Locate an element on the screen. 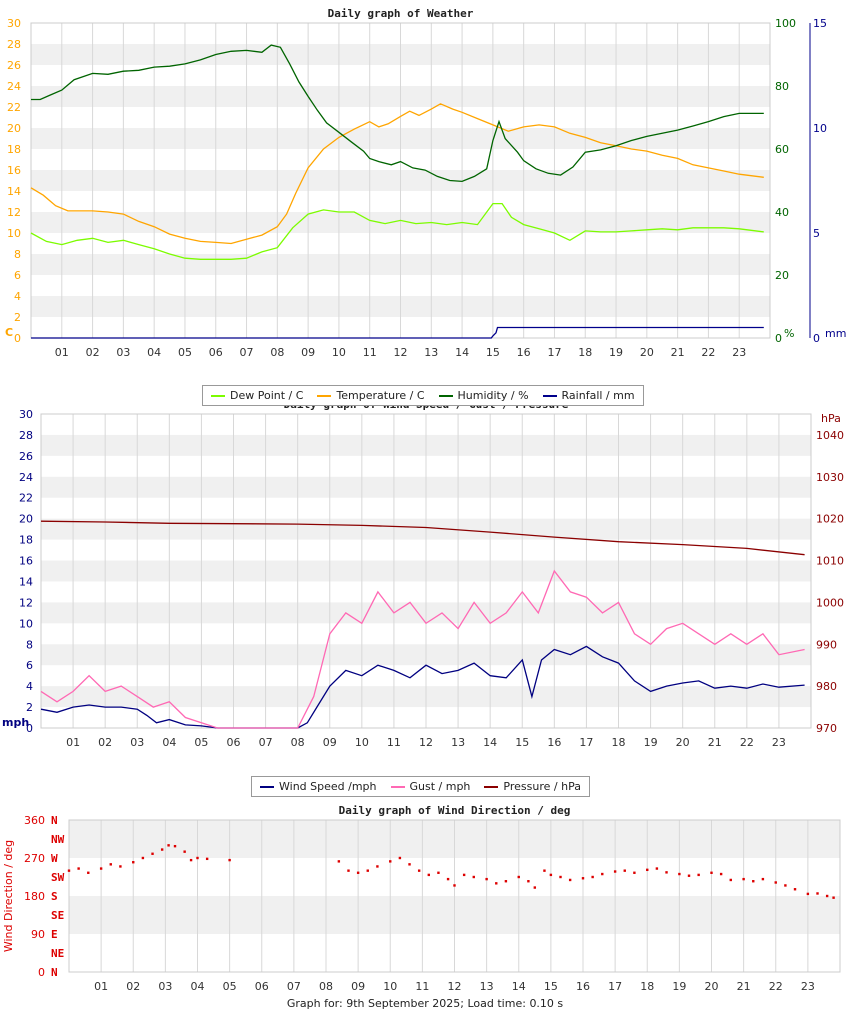 The image size is (850, 1017). weather-left-tick: 26 is located at coordinates (14, 65).